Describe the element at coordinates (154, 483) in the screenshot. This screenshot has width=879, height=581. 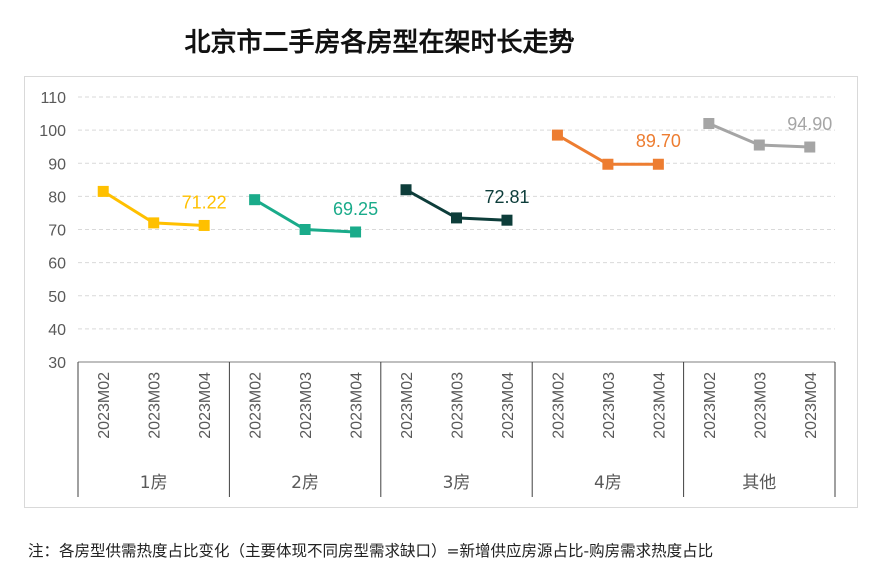
I see `x-group-label: 1房` at that location.